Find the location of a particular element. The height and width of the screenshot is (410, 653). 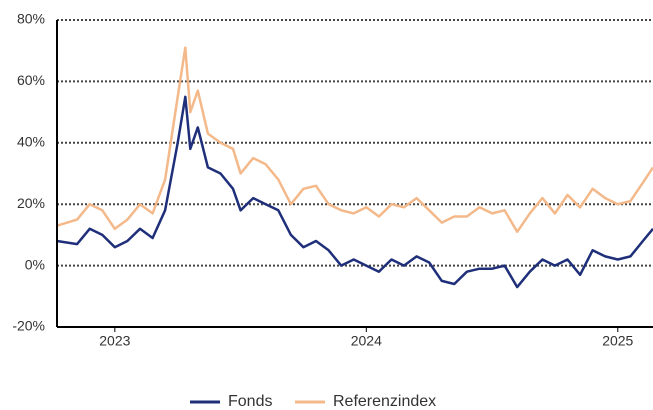

x-tick-label: 2024 is located at coordinates (366, 341).